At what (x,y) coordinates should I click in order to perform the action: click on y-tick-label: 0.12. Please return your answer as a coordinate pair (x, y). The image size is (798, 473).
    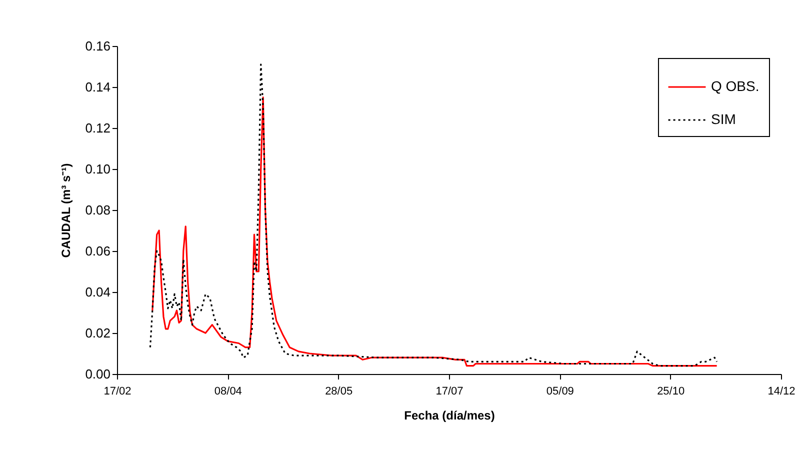
    Looking at the image, I should click on (97, 128).